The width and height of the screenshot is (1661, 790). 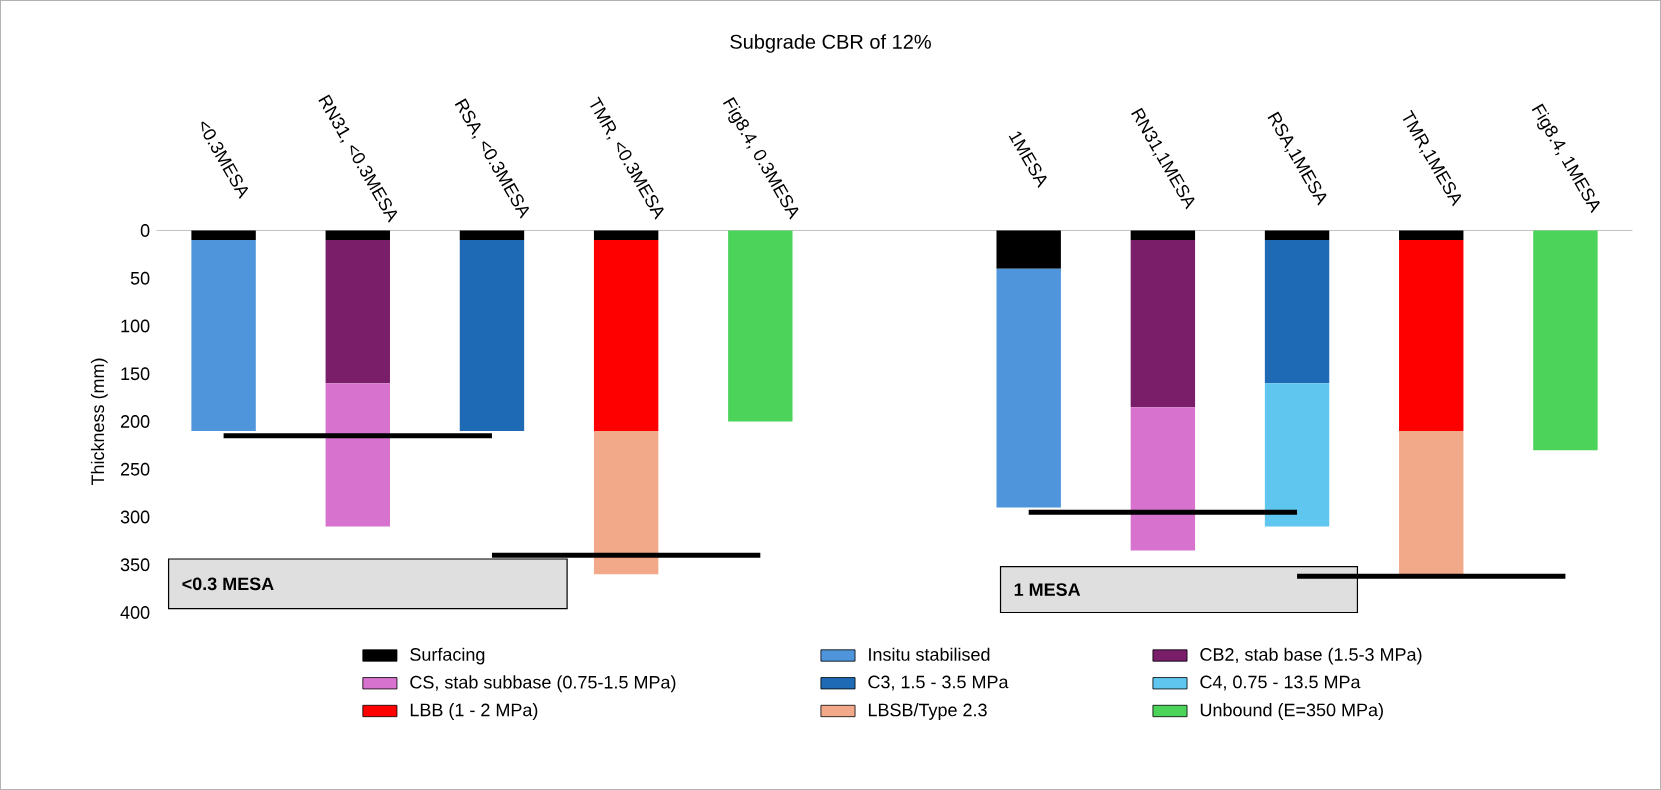 What do you see at coordinates (135, 612) in the screenshot?
I see `y-tick-label: 400` at bounding box center [135, 612].